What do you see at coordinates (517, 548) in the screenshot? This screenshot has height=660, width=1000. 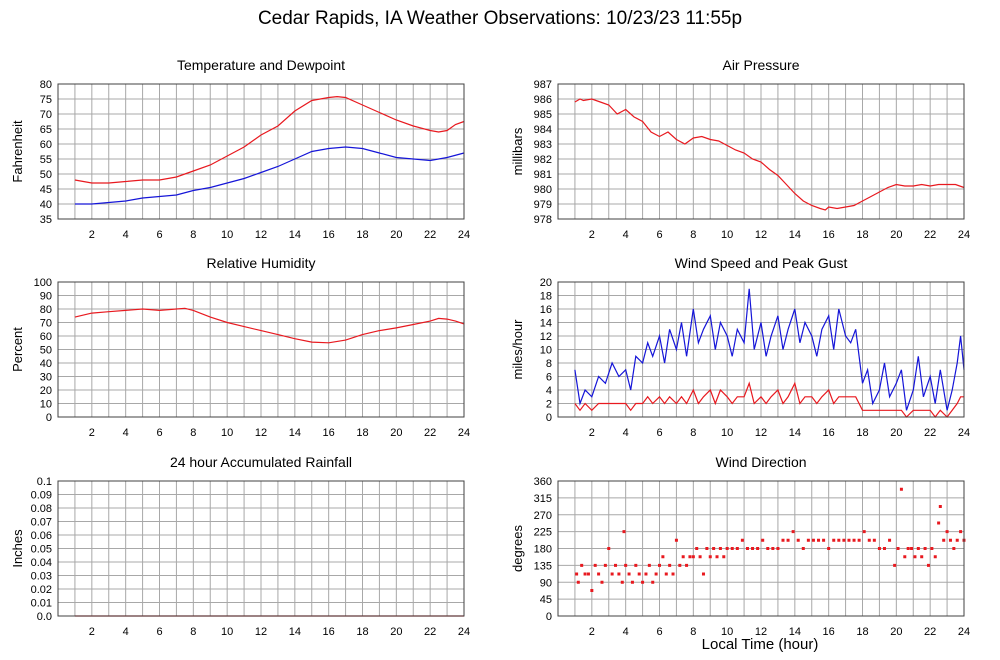 I see `y-axis-label: degrees` at bounding box center [517, 548].